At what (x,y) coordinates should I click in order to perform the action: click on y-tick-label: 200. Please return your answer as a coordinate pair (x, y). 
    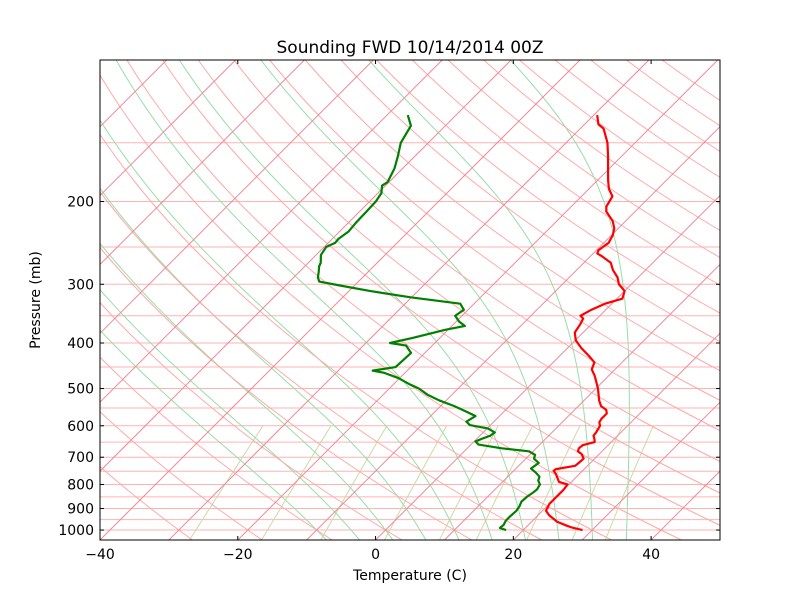
    Looking at the image, I should click on (80, 203).